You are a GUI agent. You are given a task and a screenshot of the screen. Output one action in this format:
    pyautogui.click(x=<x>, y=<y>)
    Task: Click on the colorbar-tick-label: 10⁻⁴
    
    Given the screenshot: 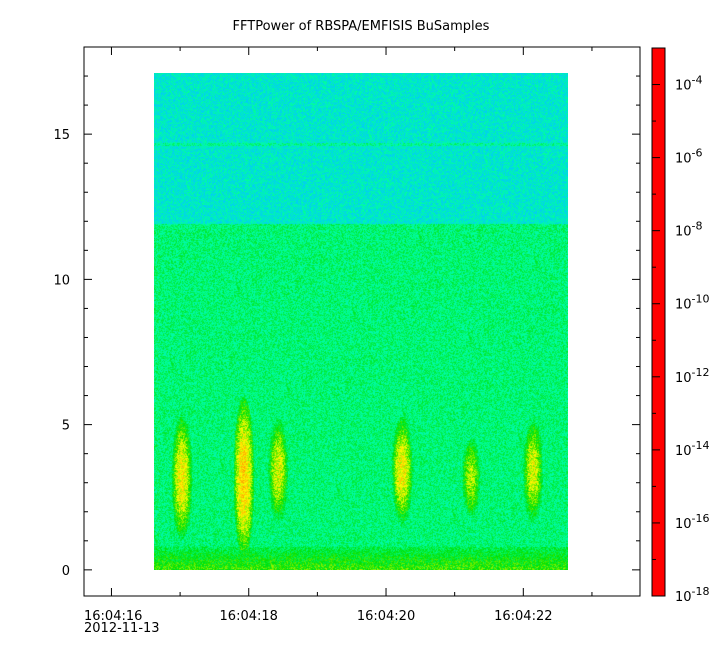 What is the action you would take?
    pyautogui.click(x=689, y=84)
    